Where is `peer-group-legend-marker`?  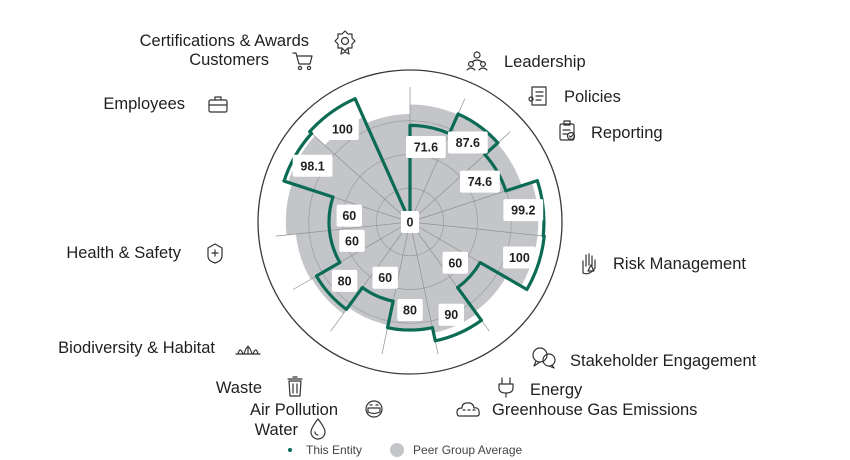 peer-group-legend-marker is located at coordinates (397, 450).